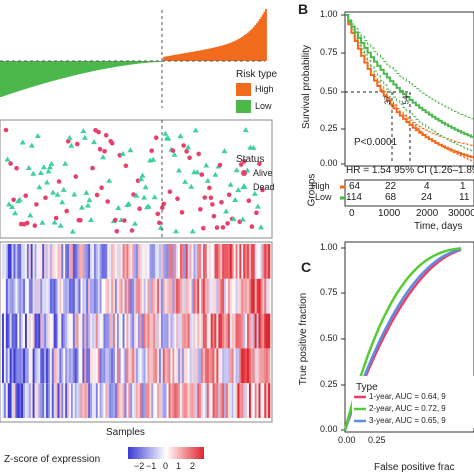 Image resolution: width=474 pixels, height=474 pixels. I want to click on risk-table-group: Low, so click(323, 197).